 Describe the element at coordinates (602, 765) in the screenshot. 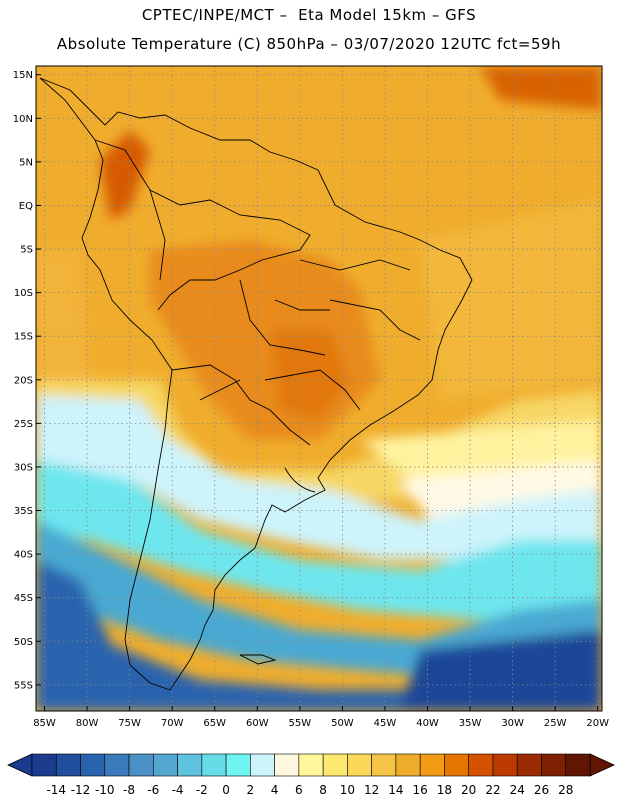

I see `colorbar-high-arrow` at that location.